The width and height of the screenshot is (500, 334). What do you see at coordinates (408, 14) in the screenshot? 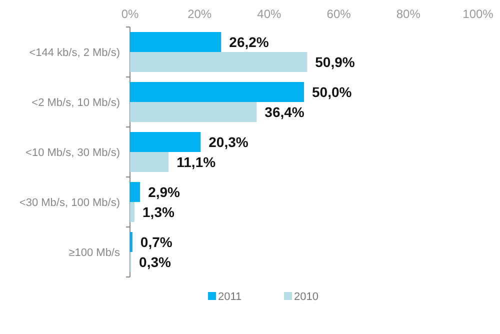
I see `x-tick-label: 80%` at bounding box center [408, 14].